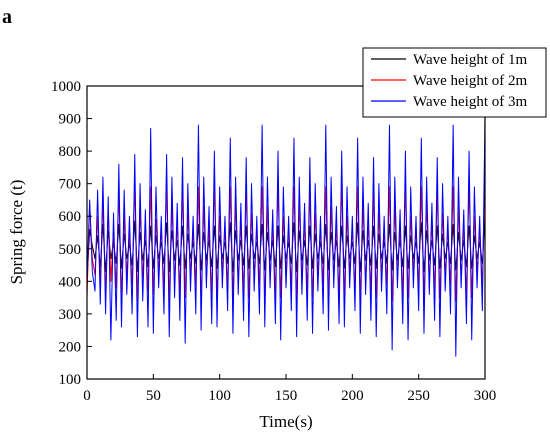 The width and height of the screenshot is (550, 444). I want to click on legend-label-3m: Wave height of 3m, so click(470, 102).